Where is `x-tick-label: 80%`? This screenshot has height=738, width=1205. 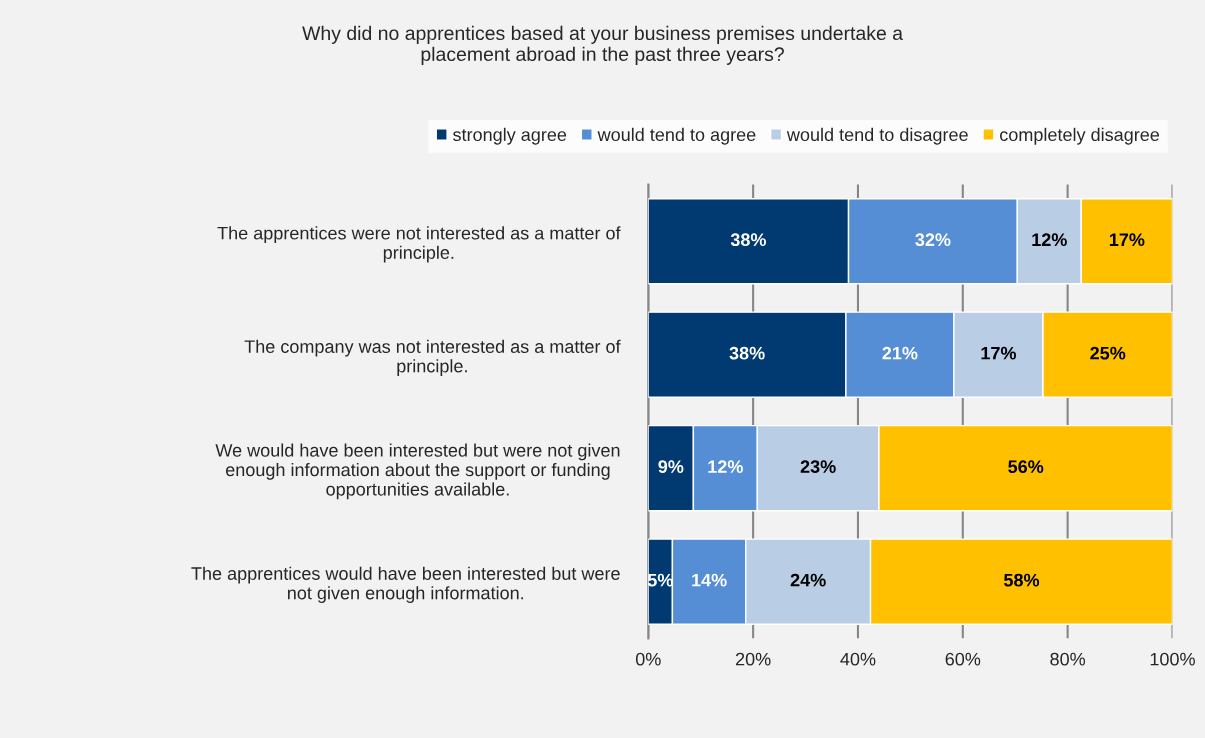 x-tick-label: 80% is located at coordinates (1068, 659).